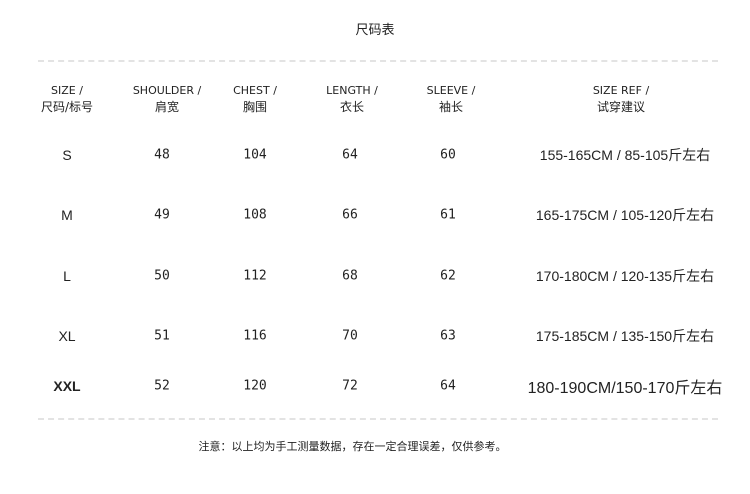  Describe the element at coordinates (621, 99) in the screenshot. I see `header-size-ref: SIZE REF / 试穿建议` at that location.